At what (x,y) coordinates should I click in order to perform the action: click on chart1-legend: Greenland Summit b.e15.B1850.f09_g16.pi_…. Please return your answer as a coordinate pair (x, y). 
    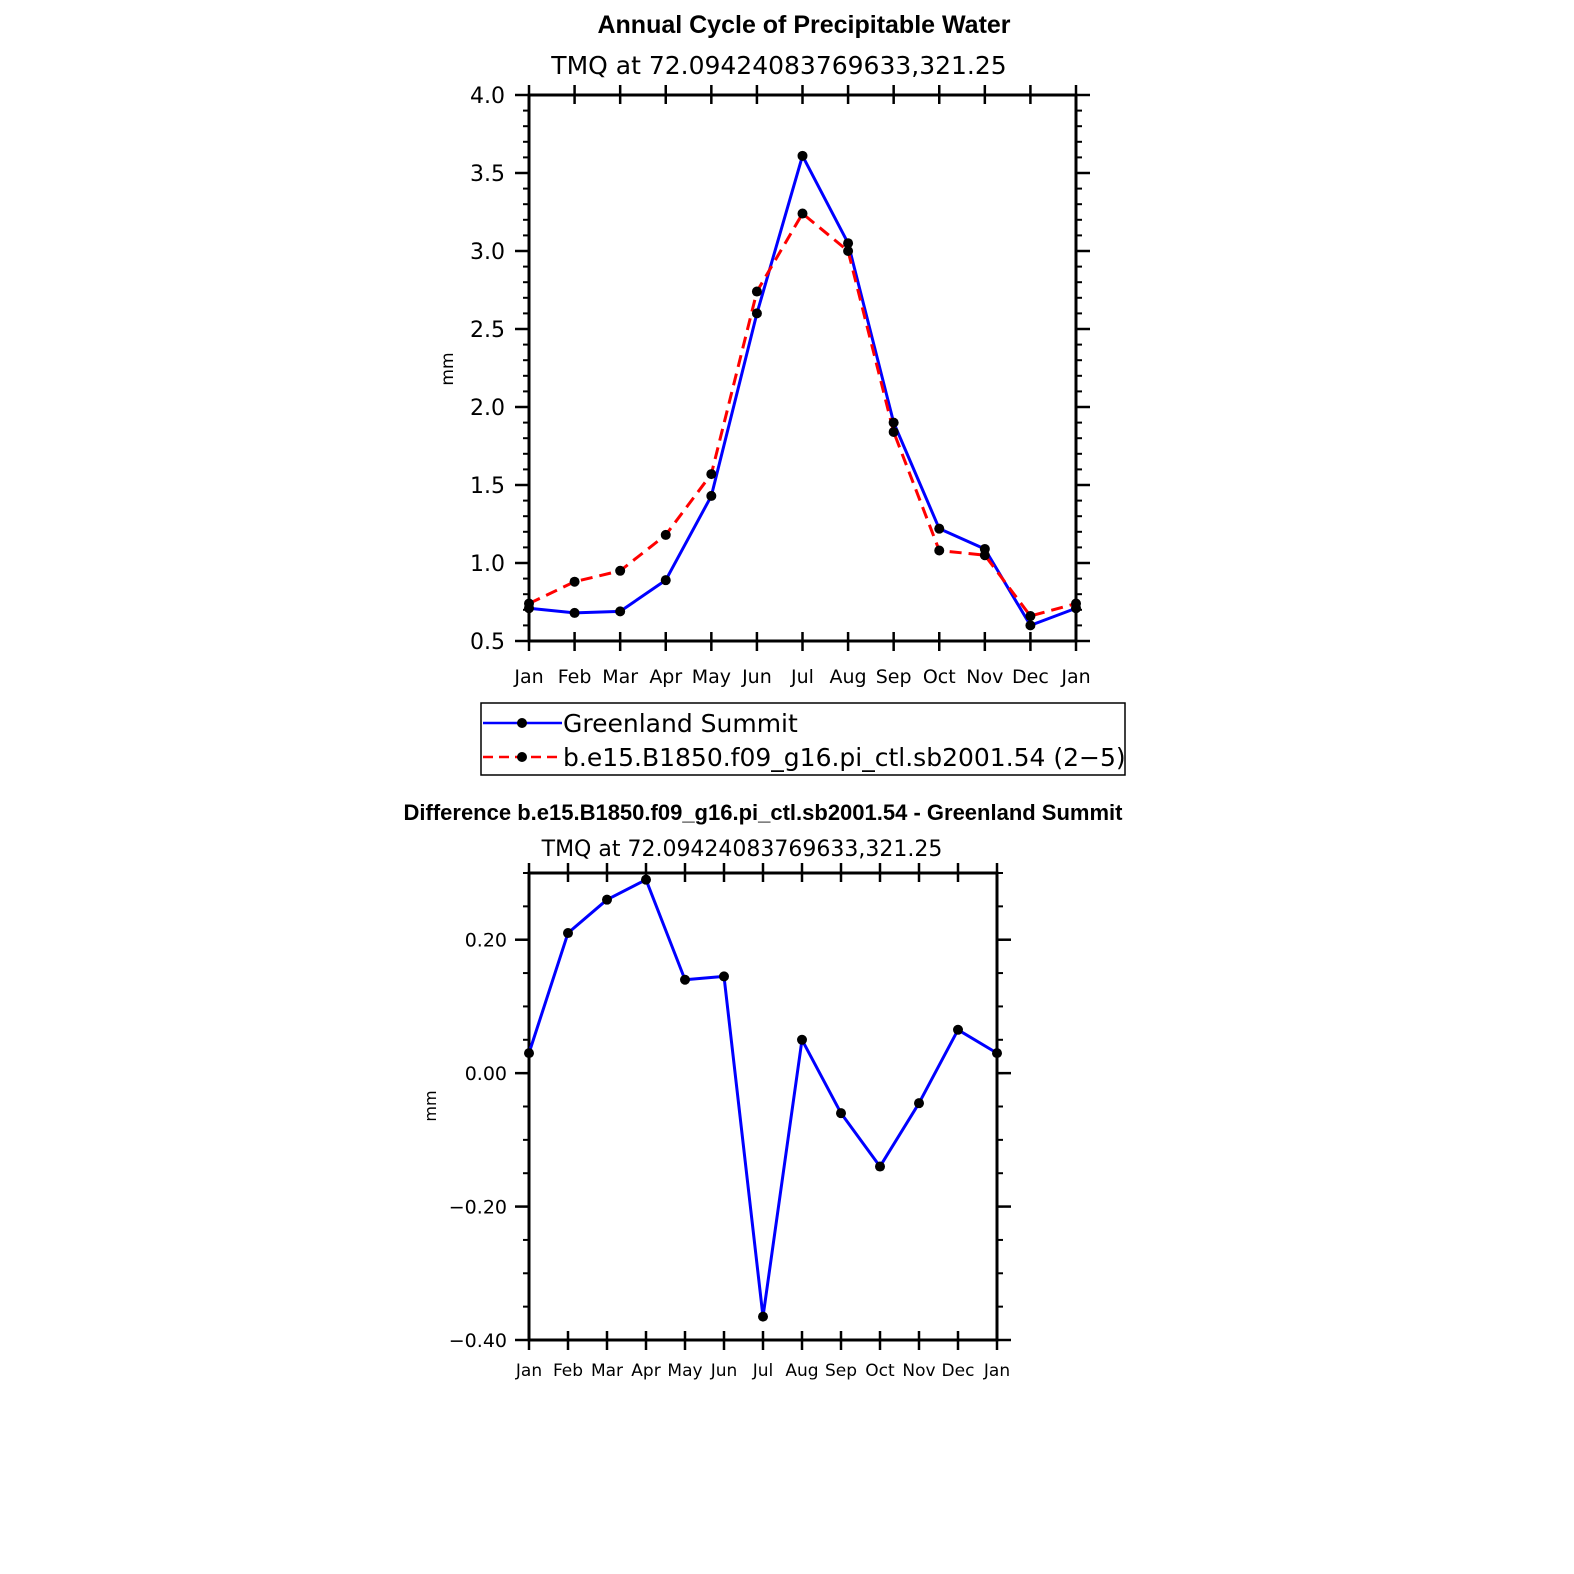
    Looking at the image, I should click on (803, 739).